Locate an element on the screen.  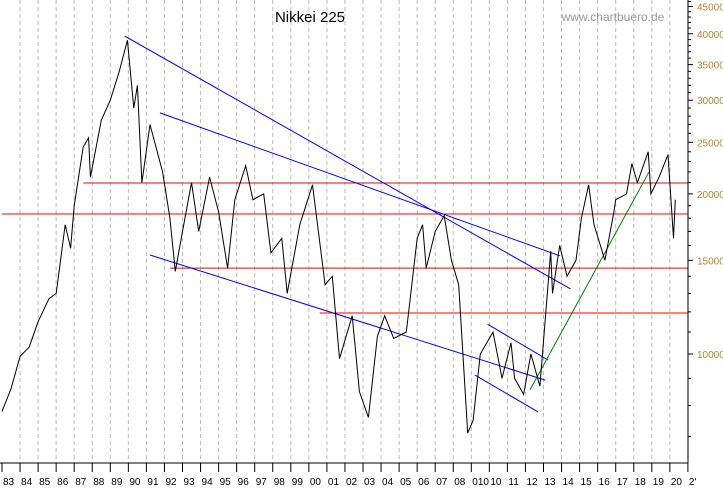
y-tick-label: 30000 is located at coordinates (710, 101).